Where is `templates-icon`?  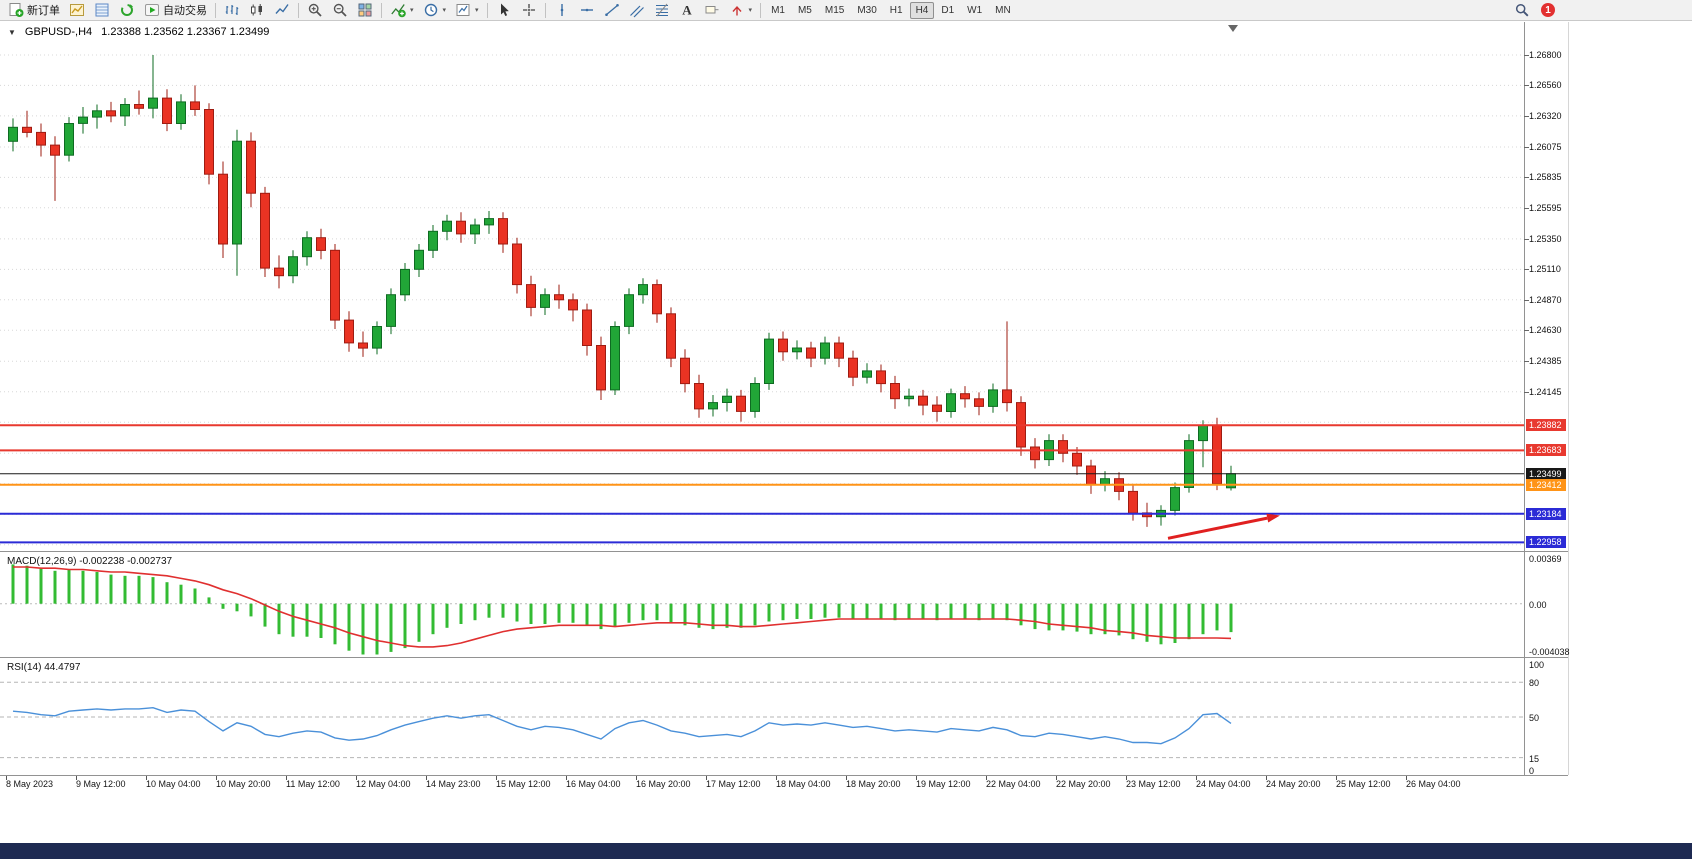 templates-icon is located at coordinates (463, 10).